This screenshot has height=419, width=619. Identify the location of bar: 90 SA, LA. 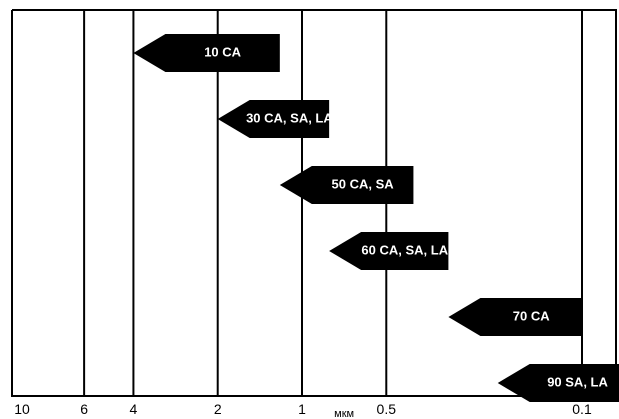
(558, 383).